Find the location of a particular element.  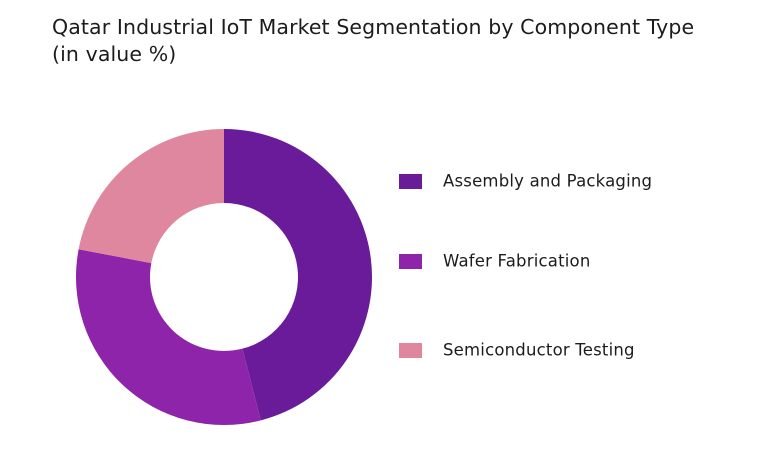

legend-label: Assembly and Packaging is located at coordinates (548, 181).